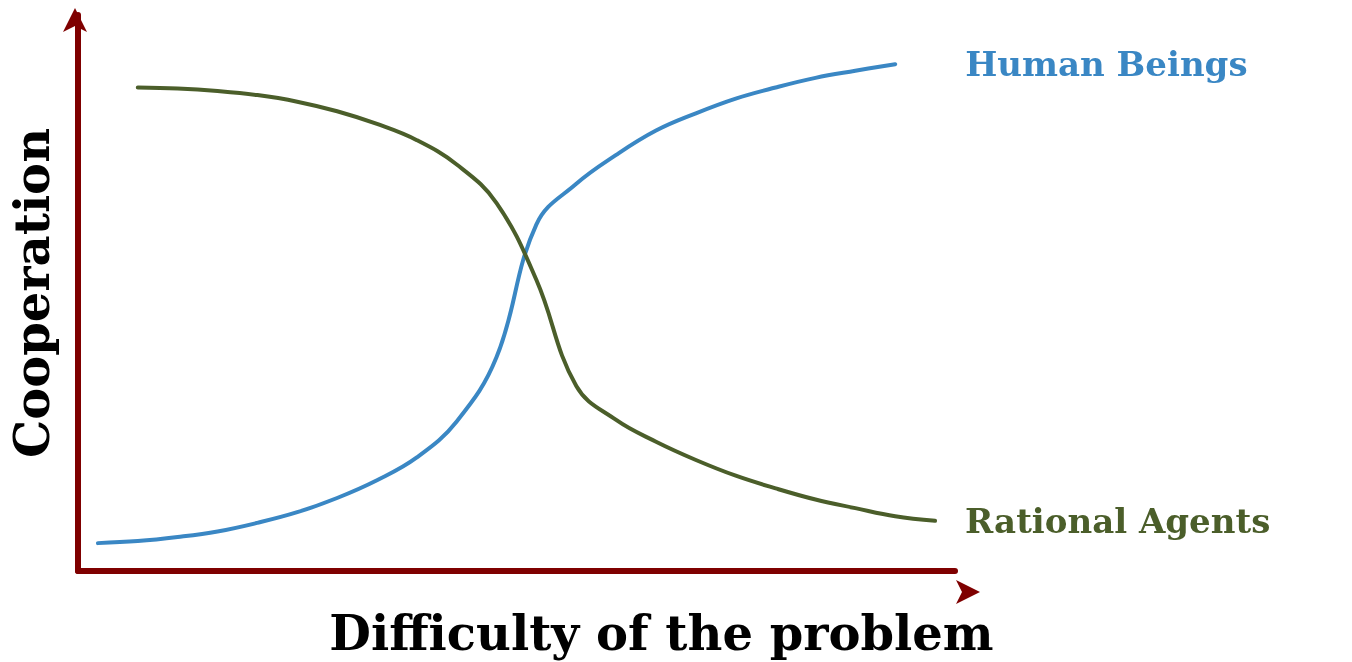 The width and height of the screenshot is (1352, 662). Describe the element at coordinates (1118, 520) in the screenshot. I see `series-label: Rational Agents` at that location.